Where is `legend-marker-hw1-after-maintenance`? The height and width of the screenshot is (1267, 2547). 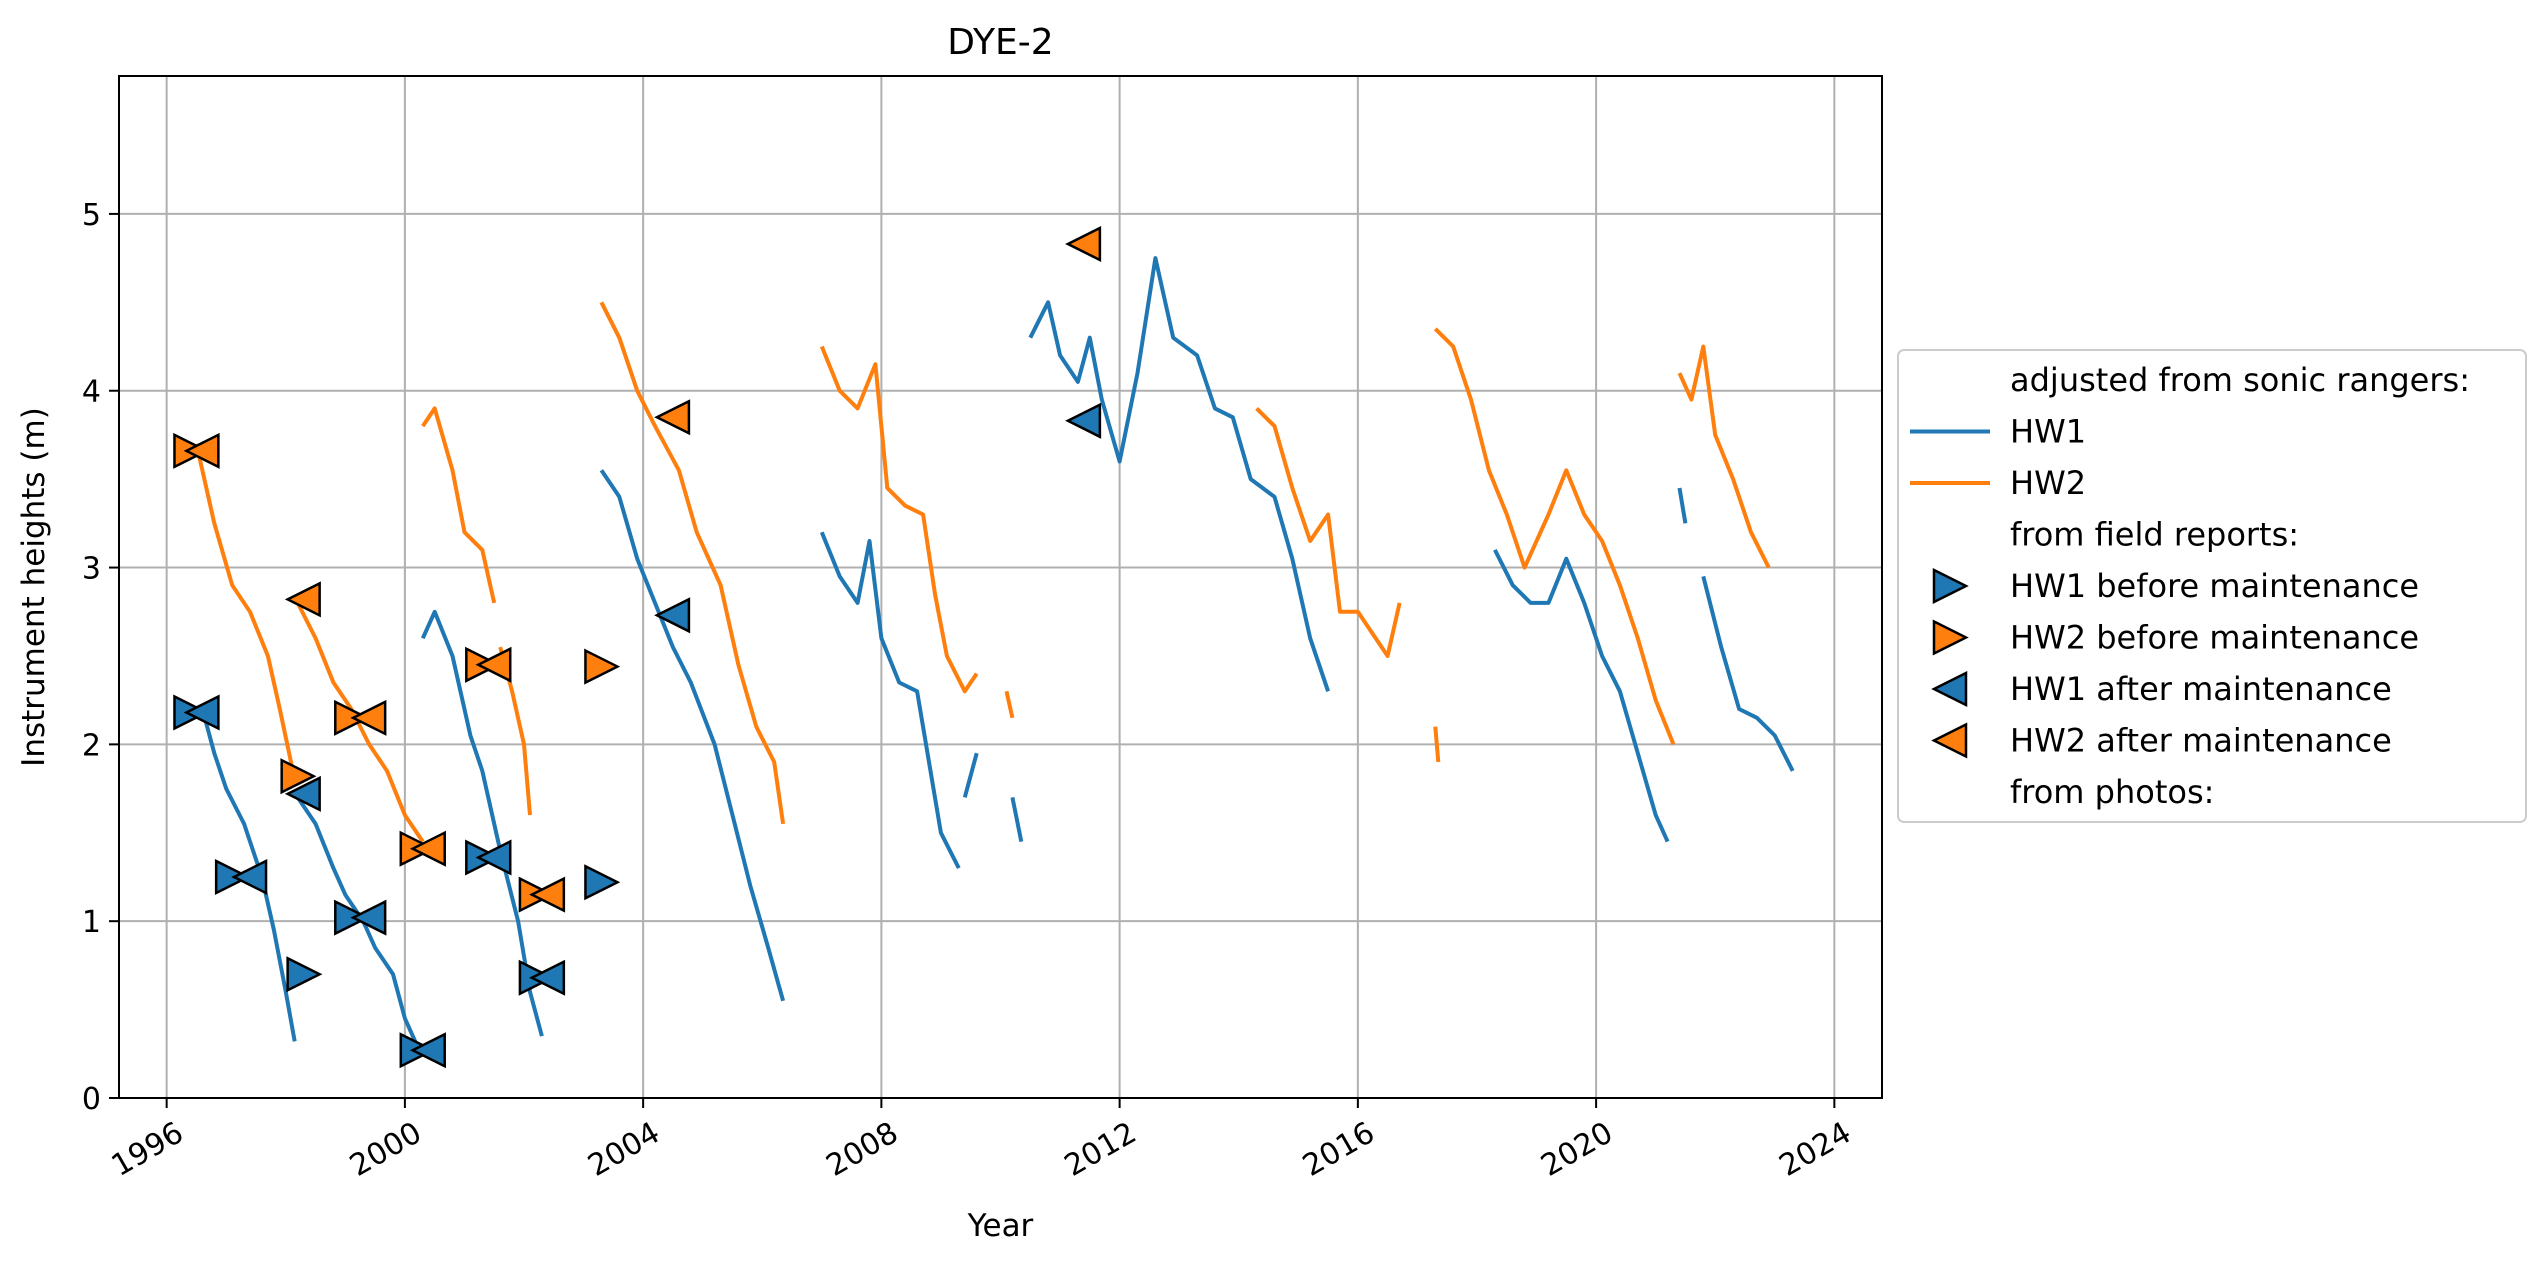 legend-marker-hw1-after-maintenance is located at coordinates (1949, 689).